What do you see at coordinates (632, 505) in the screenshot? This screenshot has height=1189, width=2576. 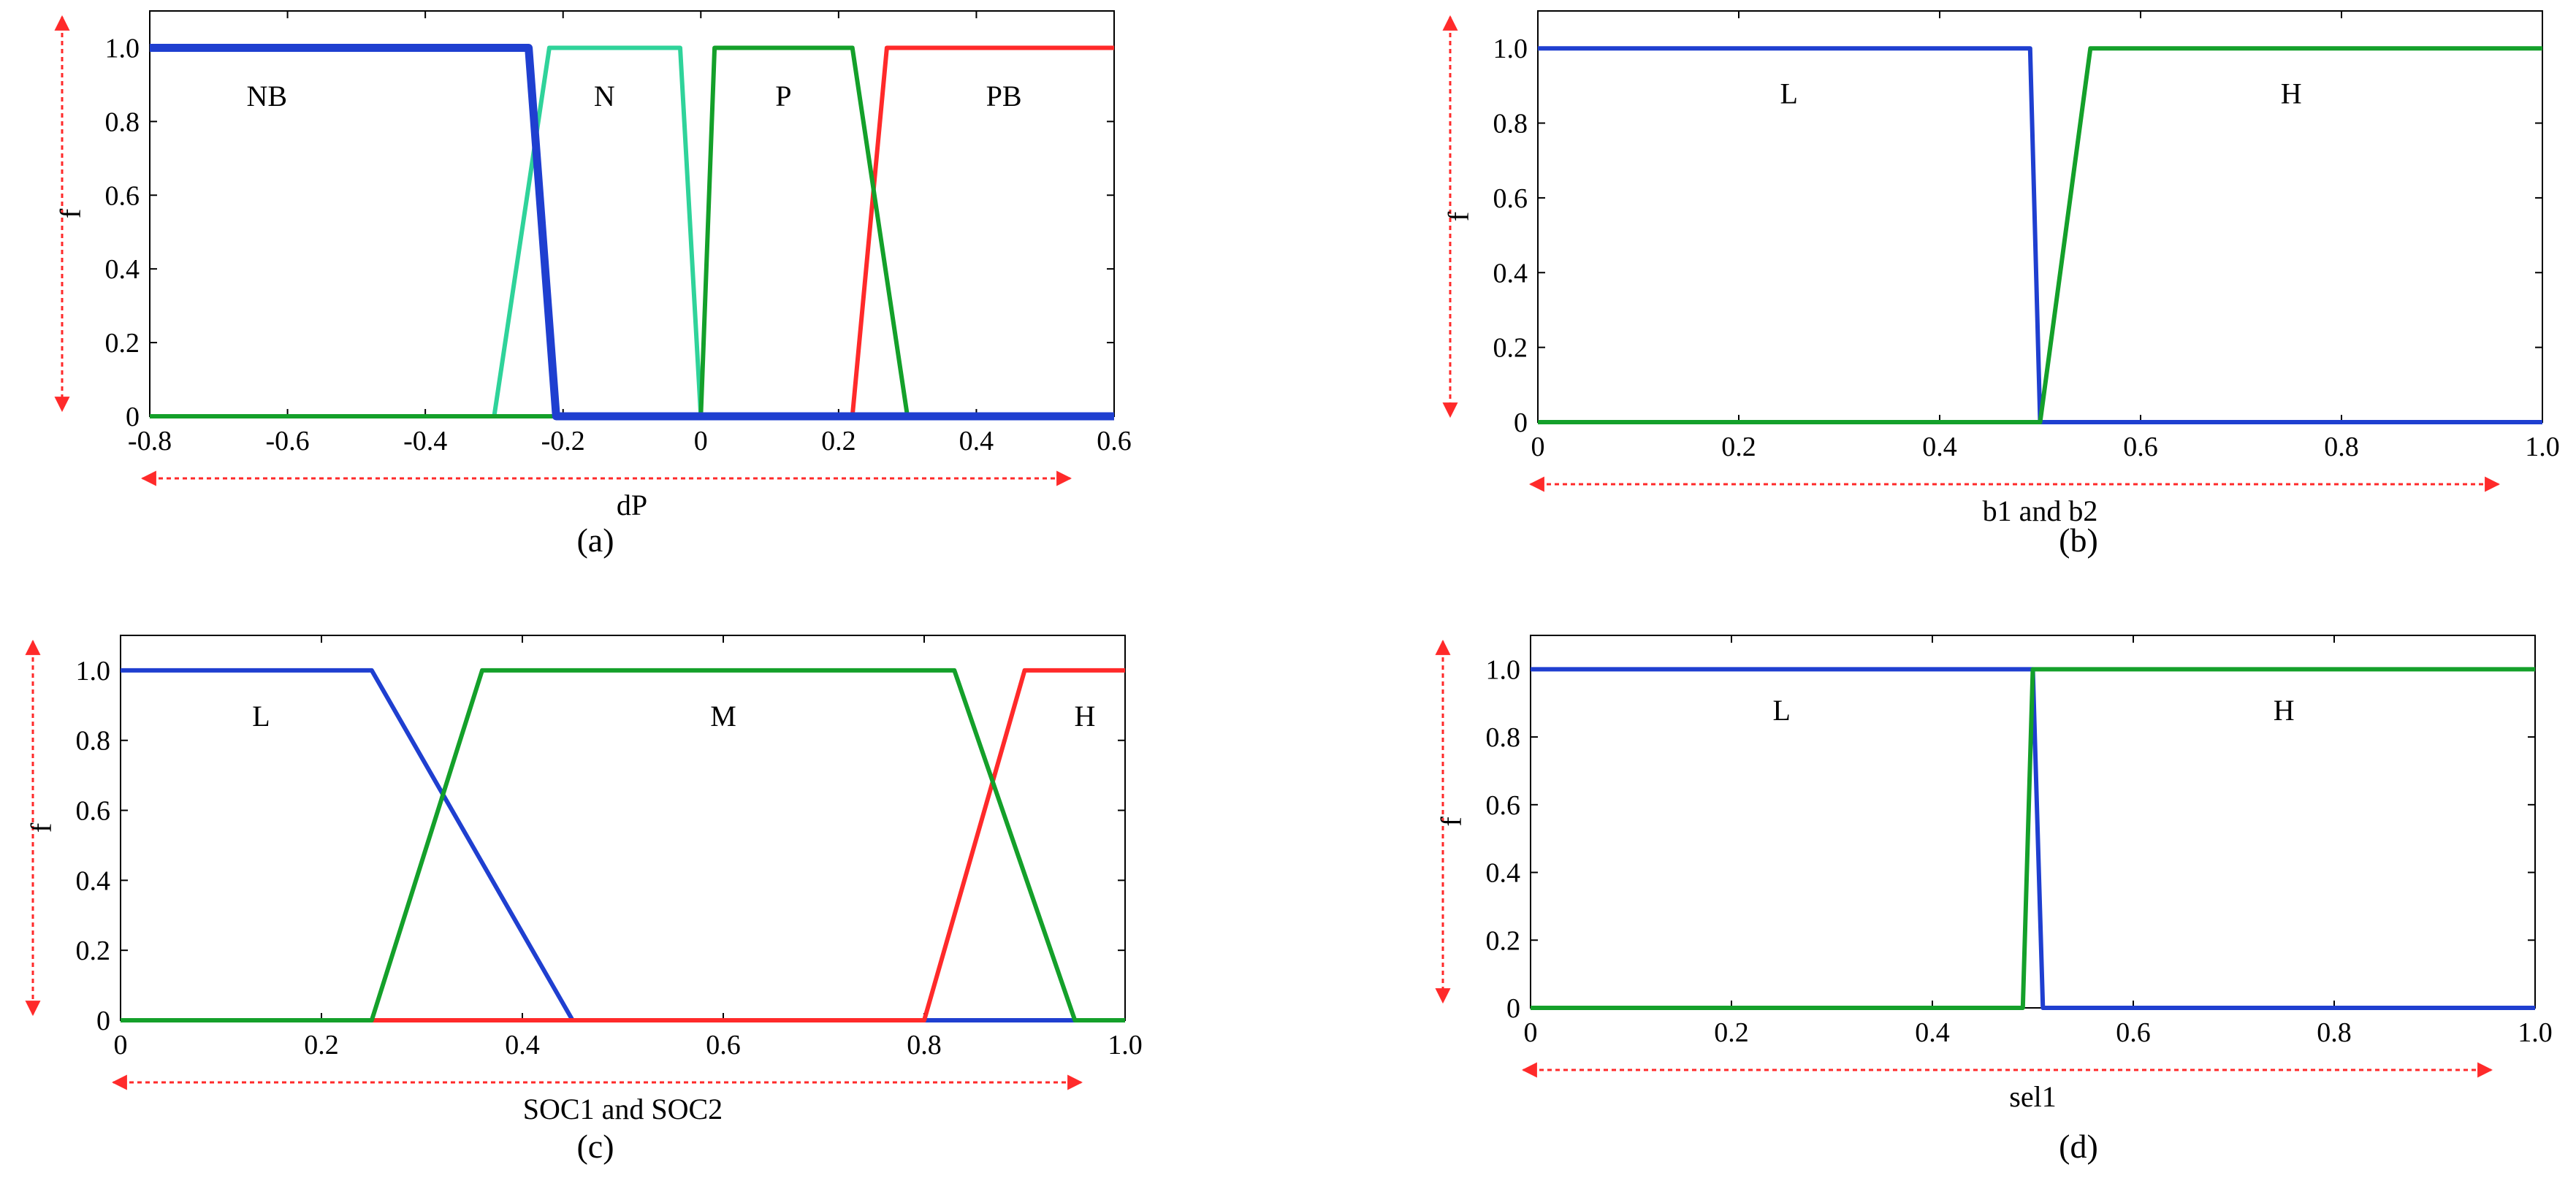 I see `x-axis-label: dP` at bounding box center [632, 505].